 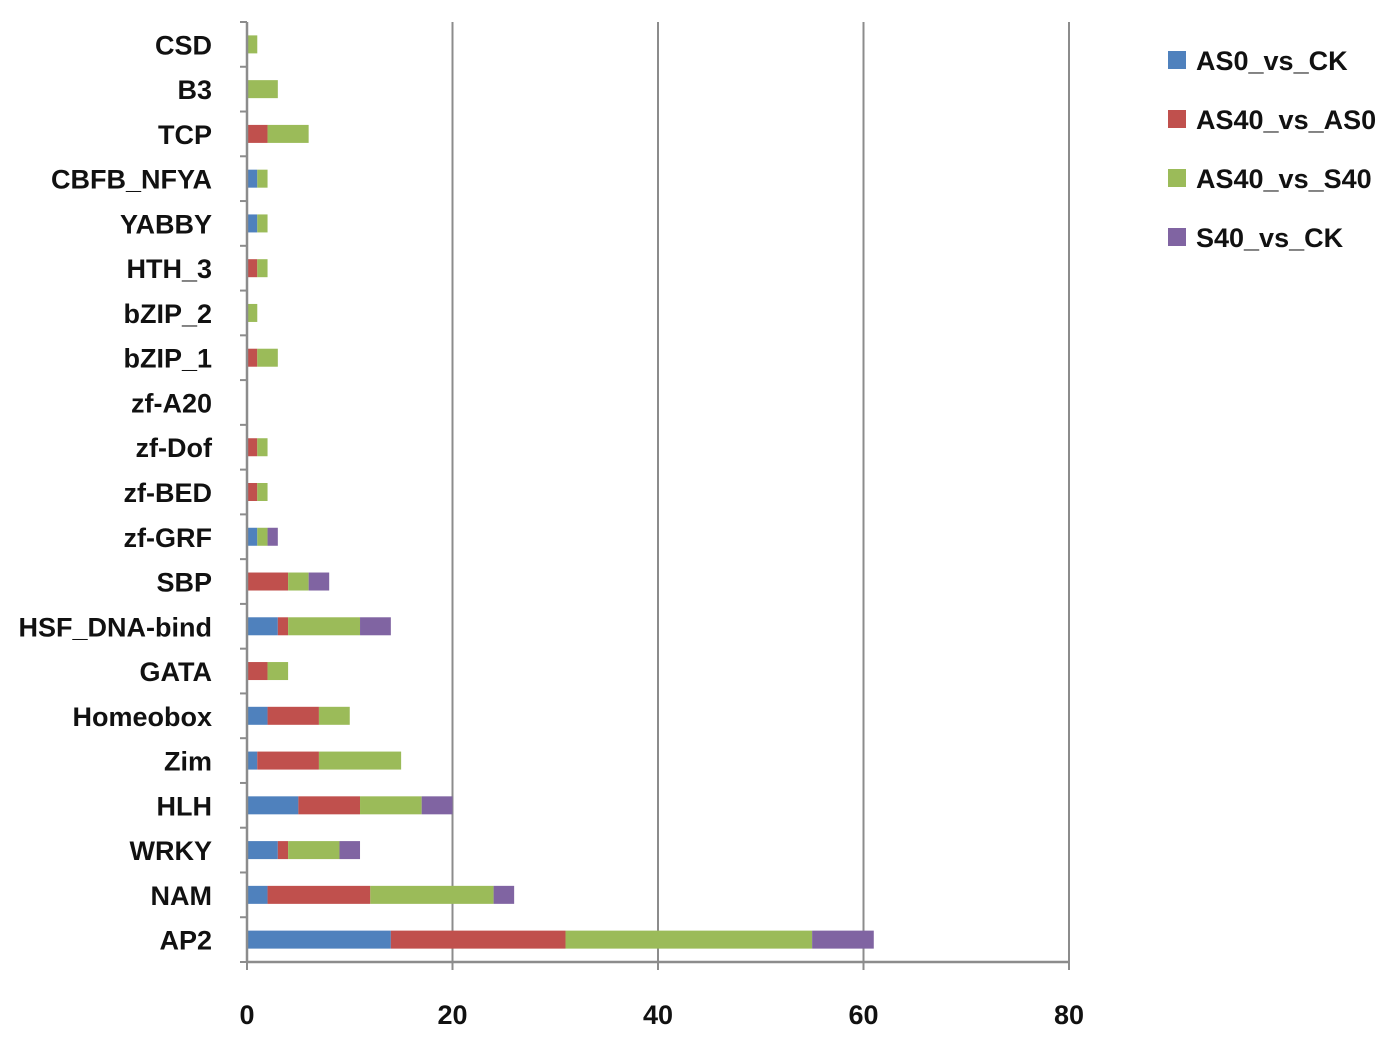 What do you see at coordinates (1177, 60) in the screenshot?
I see `legend-swatch-AS0_vs_CK` at bounding box center [1177, 60].